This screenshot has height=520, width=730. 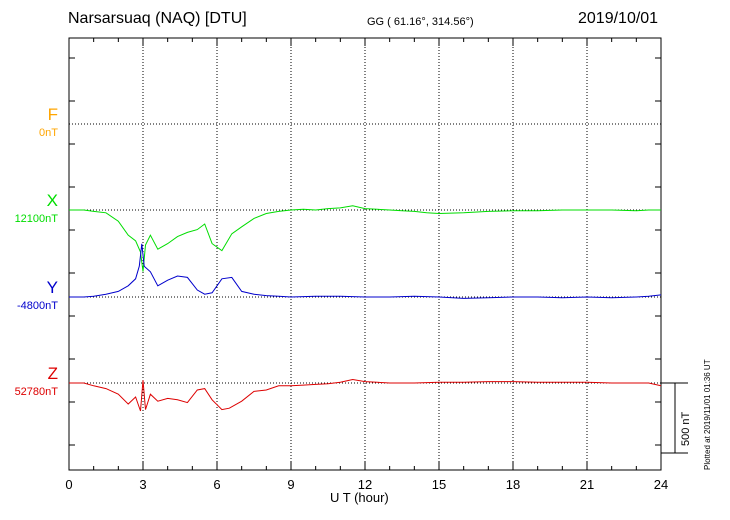 What do you see at coordinates (365, 238) in the screenshot?
I see `series-line-x` at bounding box center [365, 238].